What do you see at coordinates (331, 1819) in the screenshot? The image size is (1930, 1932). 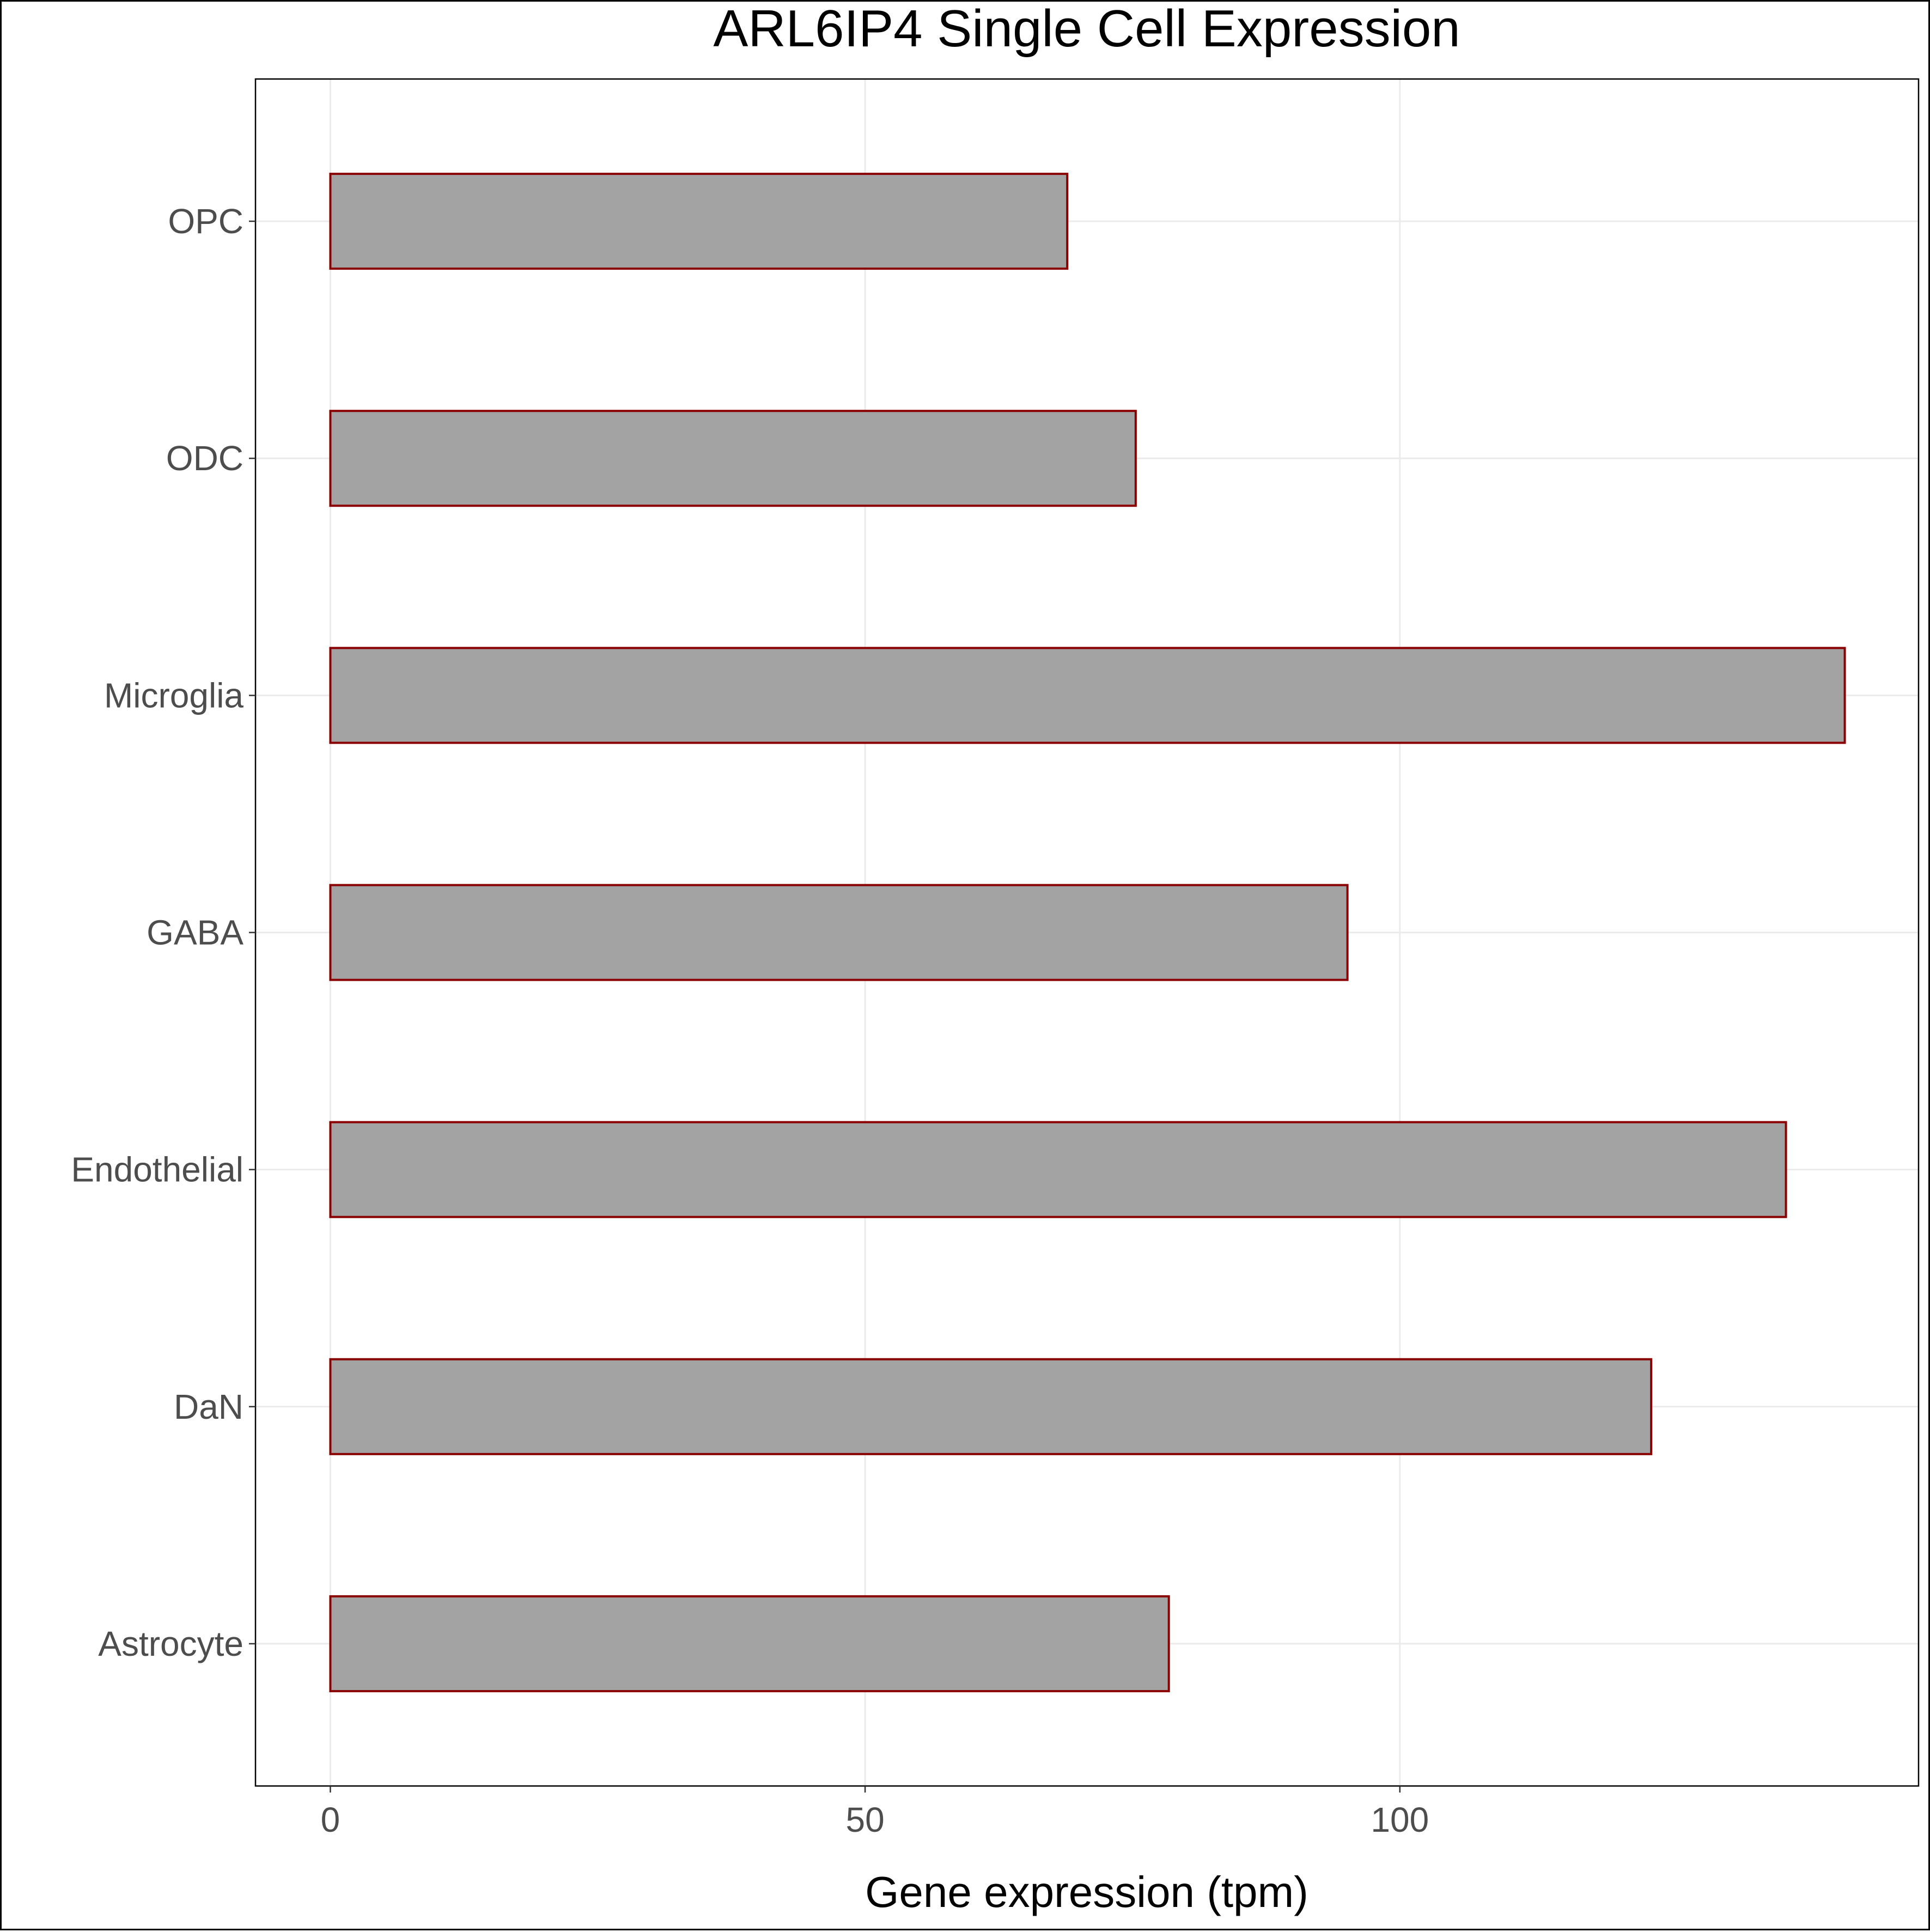 I see `x-tick-label: 0` at bounding box center [331, 1819].